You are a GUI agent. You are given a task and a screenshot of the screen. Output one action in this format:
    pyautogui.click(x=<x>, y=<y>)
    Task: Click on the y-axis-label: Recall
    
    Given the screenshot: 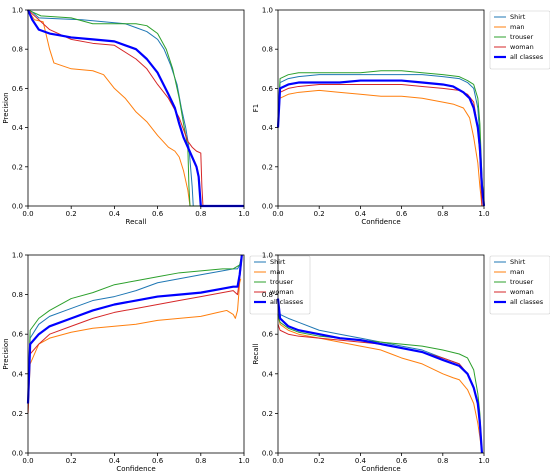 What is the action you would take?
    pyautogui.click(x=256, y=354)
    